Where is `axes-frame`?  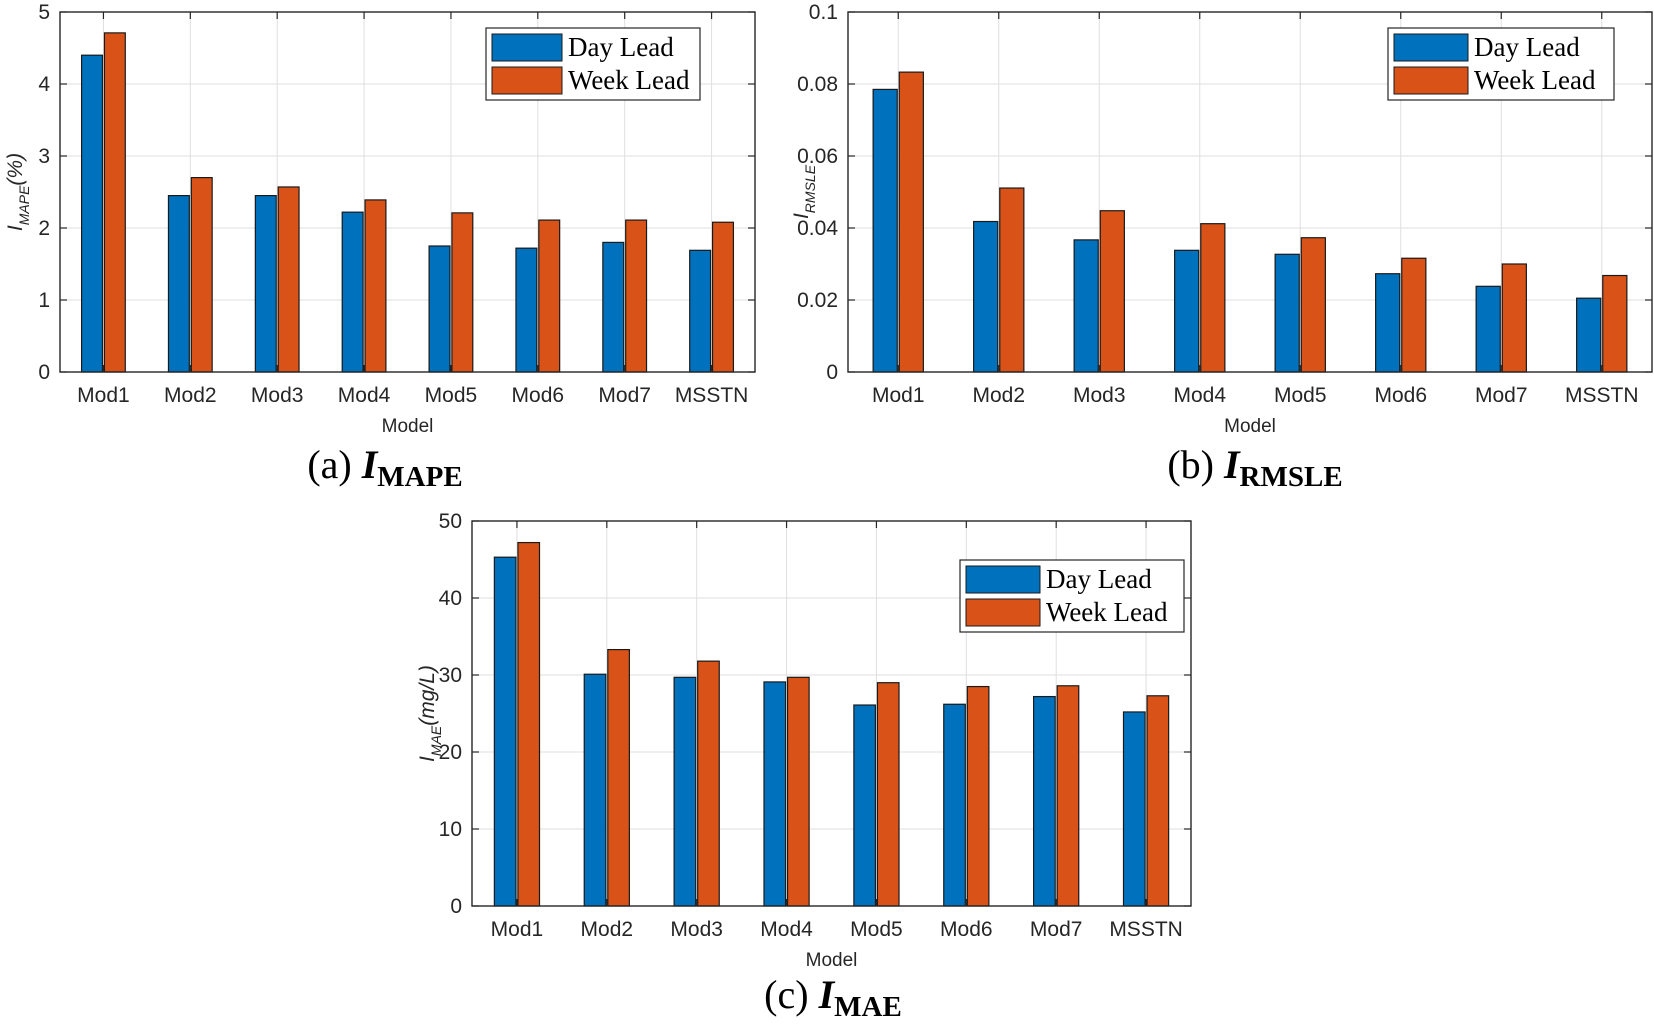 axes-frame is located at coordinates (407, 192).